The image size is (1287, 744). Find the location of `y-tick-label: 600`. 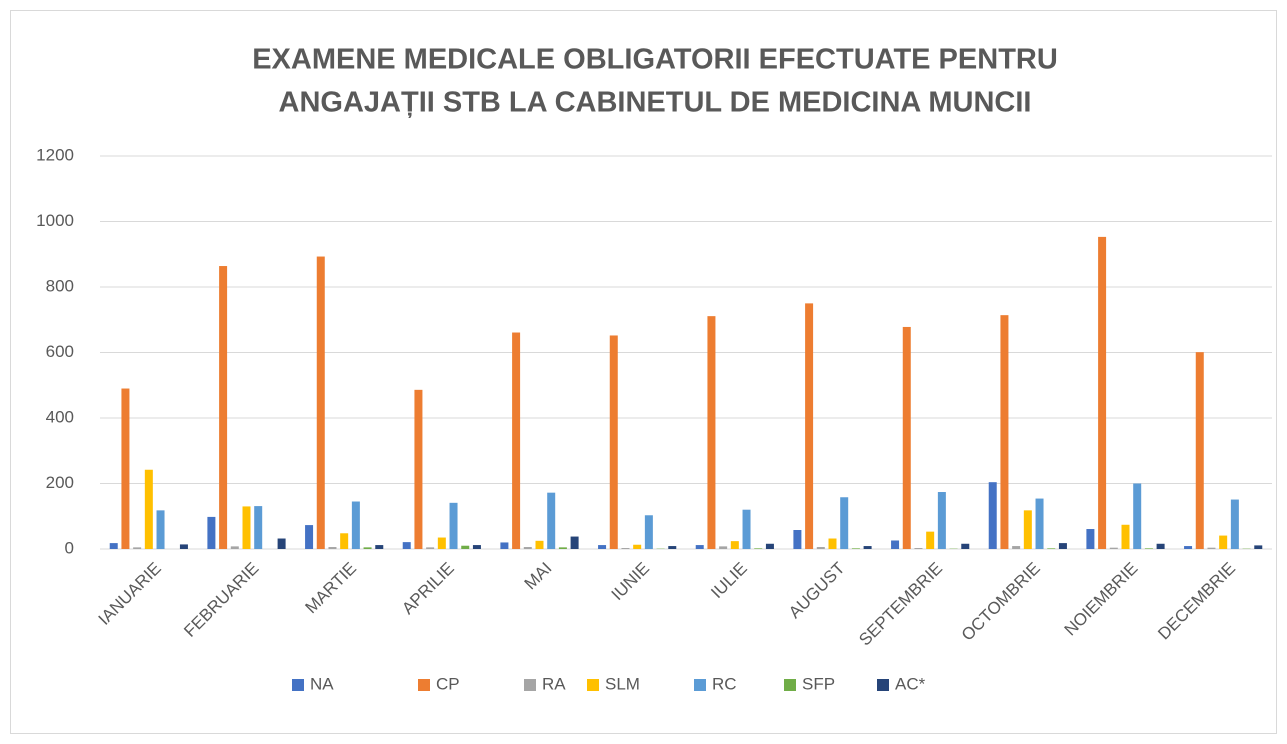

y-tick-label: 600 is located at coordinates (60, 351).